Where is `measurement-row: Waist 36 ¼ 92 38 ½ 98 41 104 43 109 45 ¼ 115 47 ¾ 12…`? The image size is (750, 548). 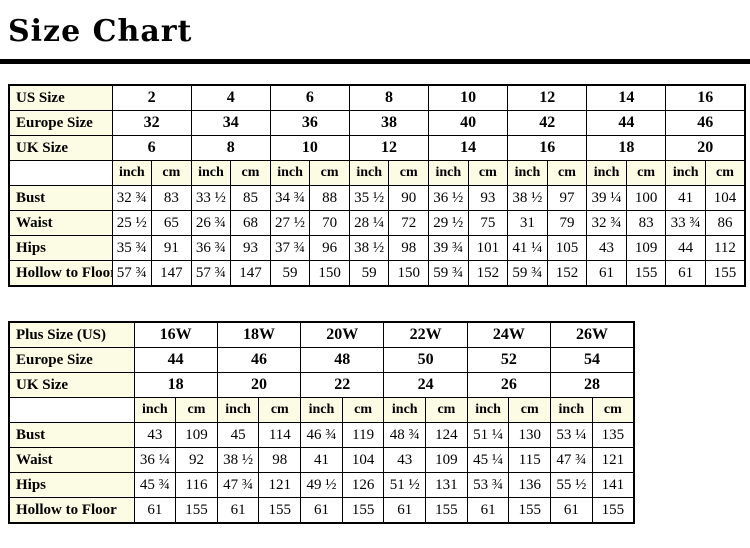 measurement-row: Waist 36 ¼ 92 38 ½ 98 41 104 43 109 45 ¼ 115 47 ¾ 12… is located at coordinates (321, 460).